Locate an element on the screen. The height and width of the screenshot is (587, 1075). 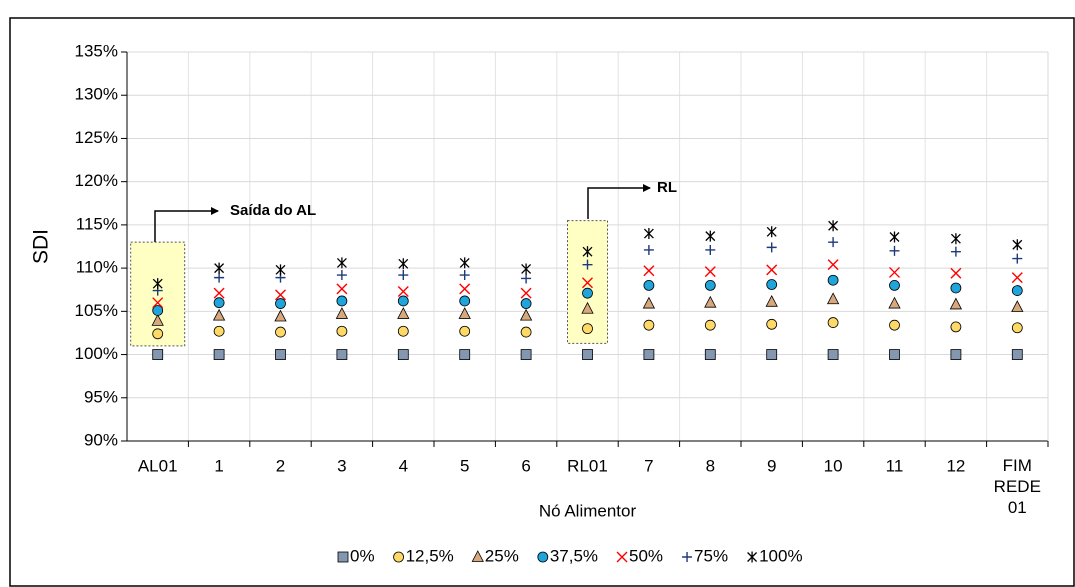
x-tick-label: 9 is located at coordinates (771, 465).